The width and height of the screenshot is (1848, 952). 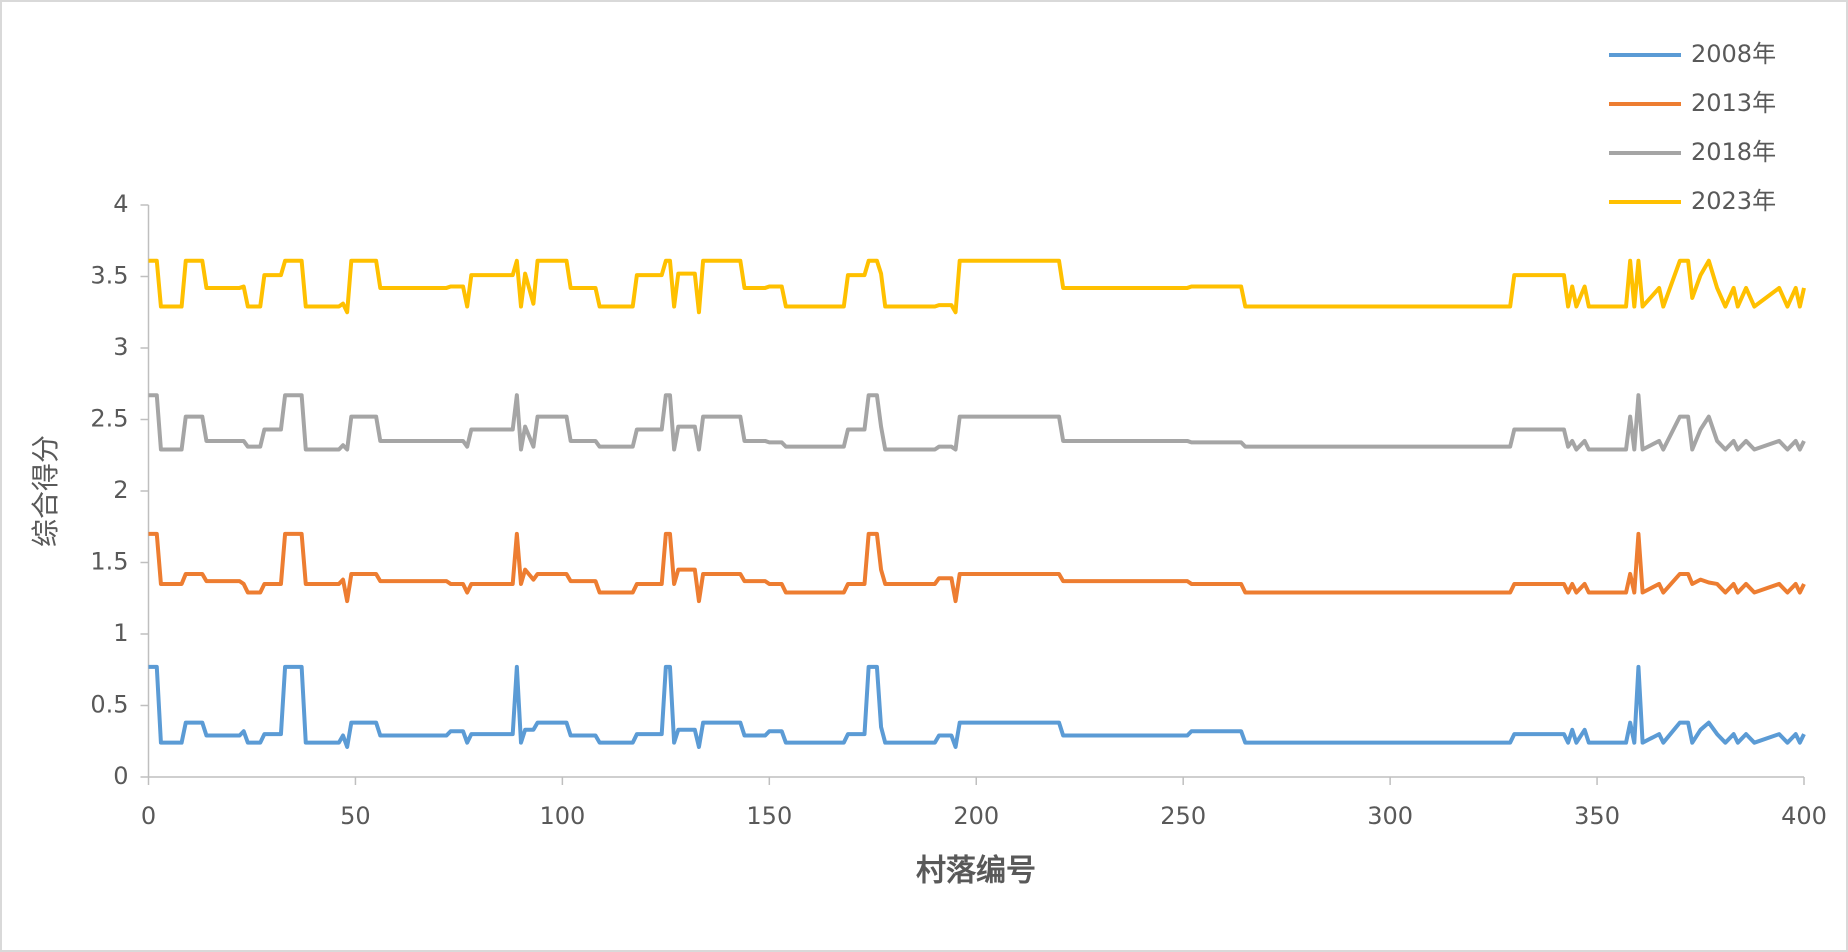 I want to click on x-tick-label: 300, so click(x=1390, y=816).